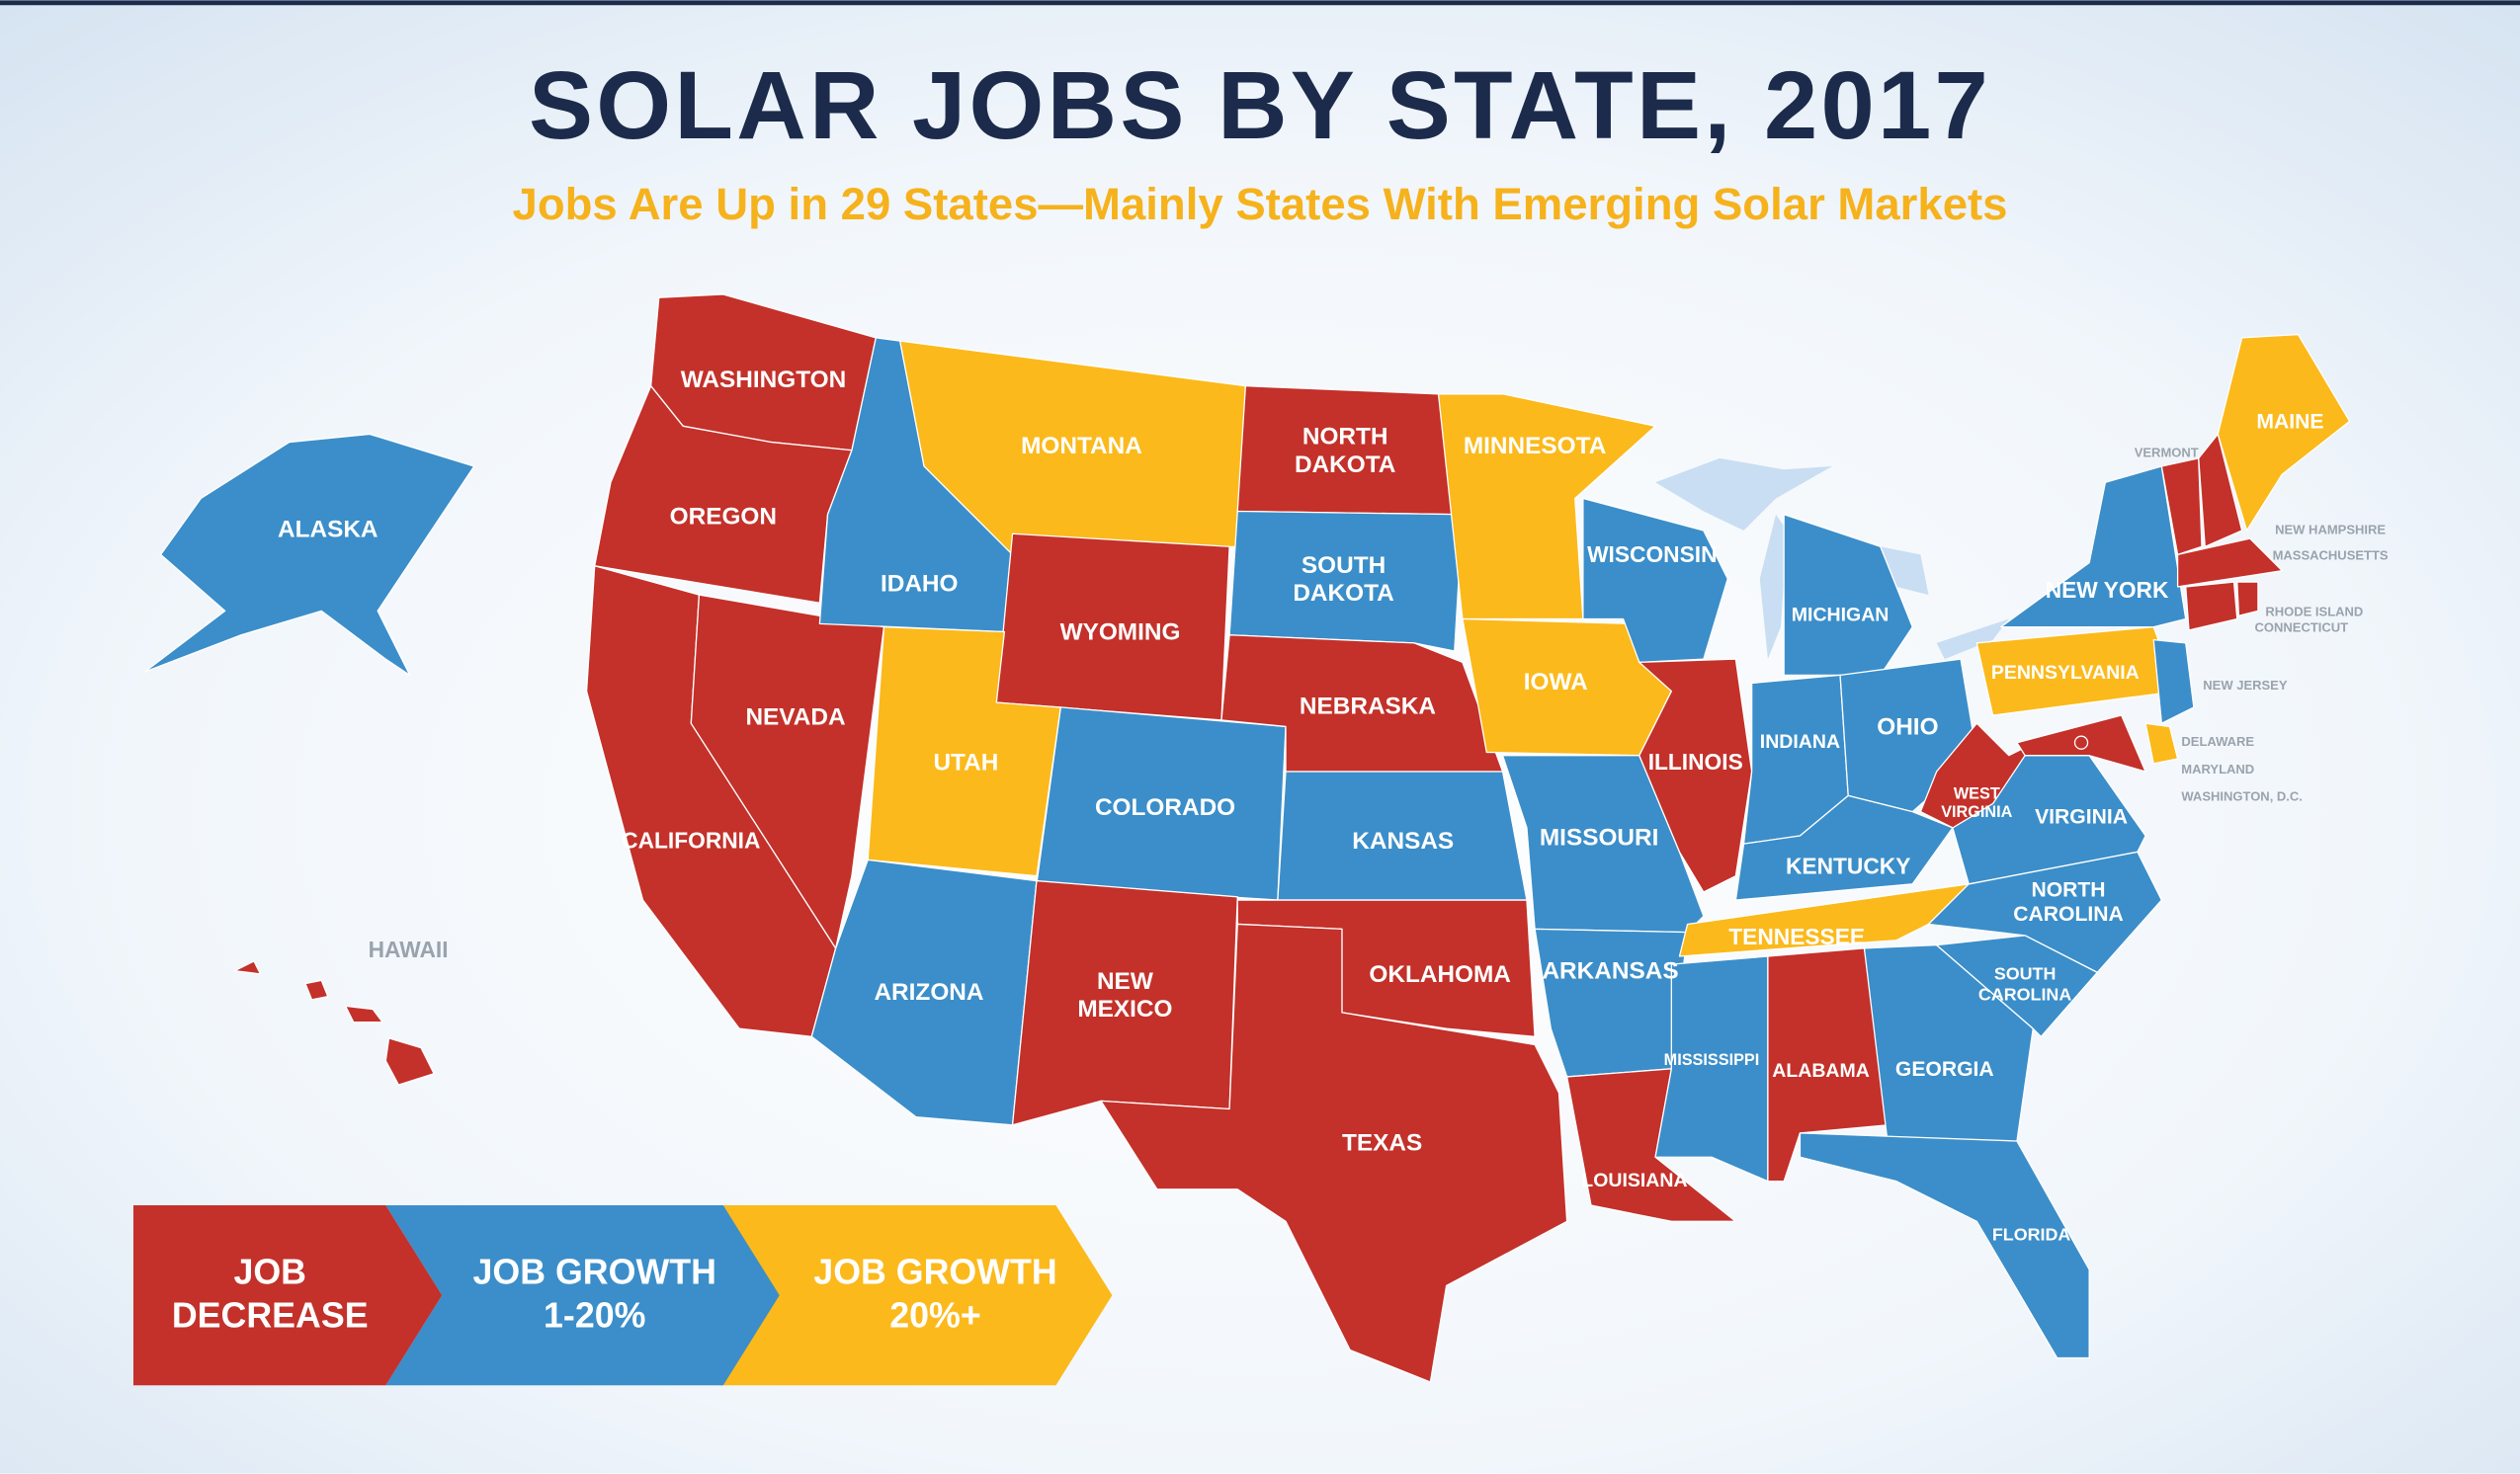 The height and width of the screenshot is (1474, 2520). What do you see at coordinates (965, 763) in the screenshot?
I see `state-label: UTAH` at bounding box center [965, 763].